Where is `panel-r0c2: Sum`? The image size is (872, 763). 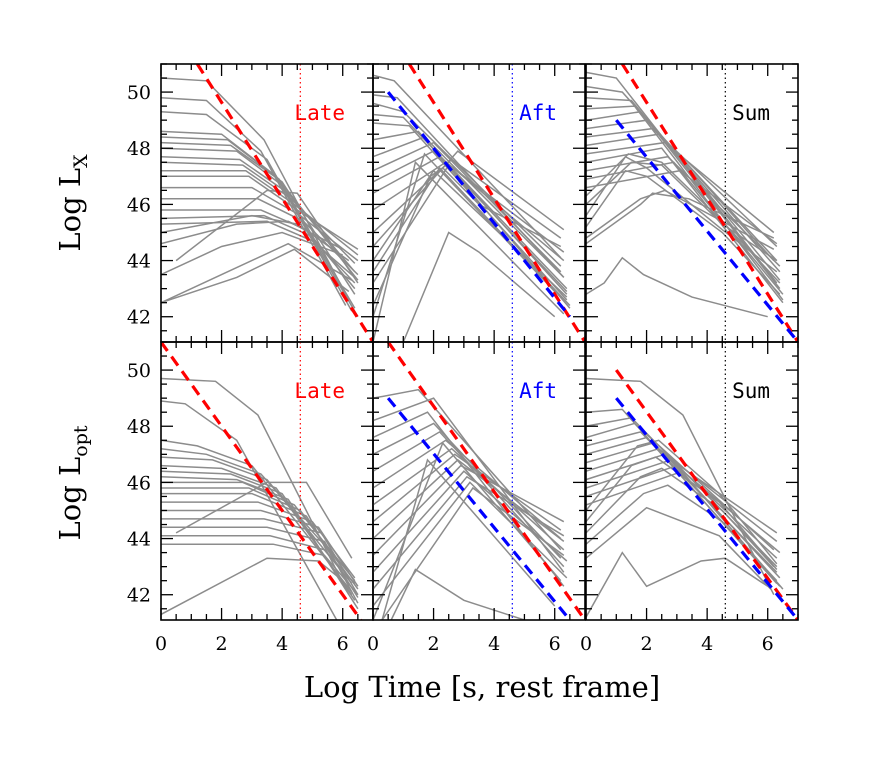
panel-r0c2: Sum is located at coordinates (692, 203).